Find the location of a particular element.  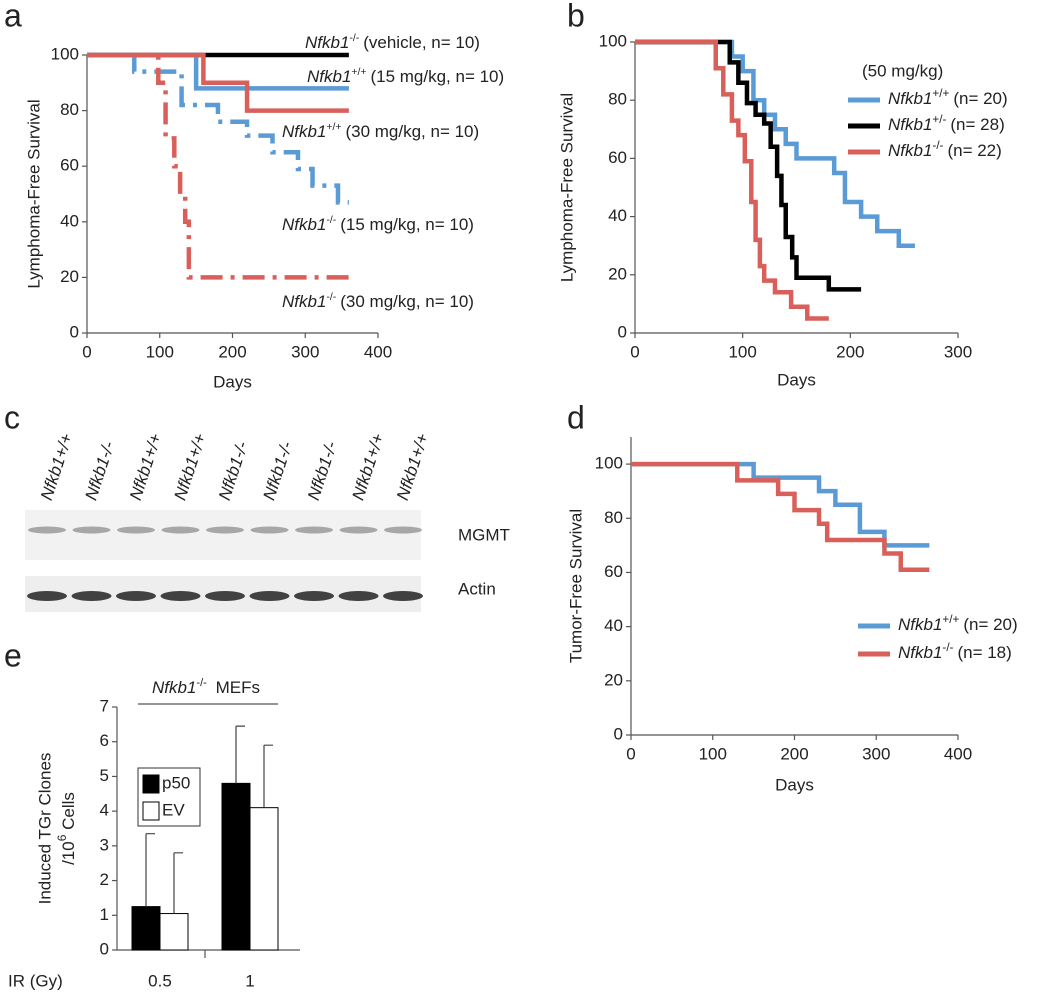

y-tick-label: 3 is located at coordinates (104, 844).